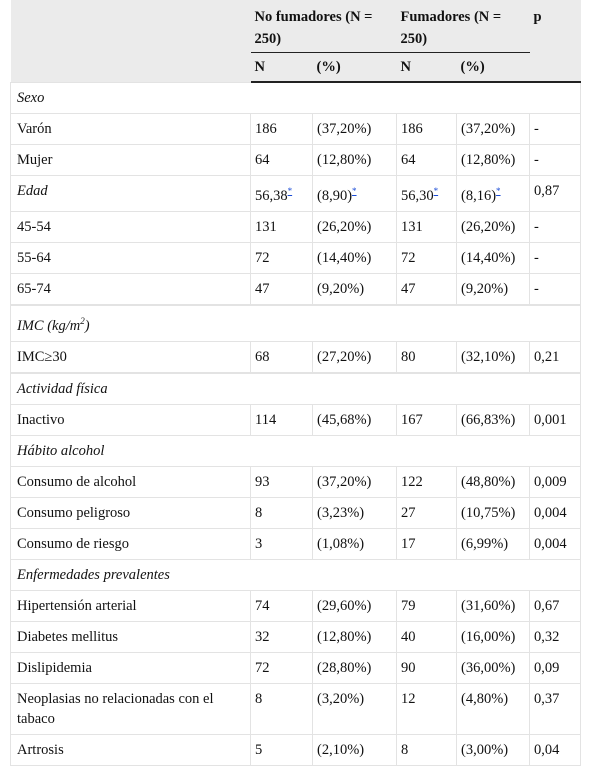 The image size is (590, 779). Describe the element at coordinates (485, 288) in the screenshot. I see `pct-smokers-text: (9,20%)` at that location.